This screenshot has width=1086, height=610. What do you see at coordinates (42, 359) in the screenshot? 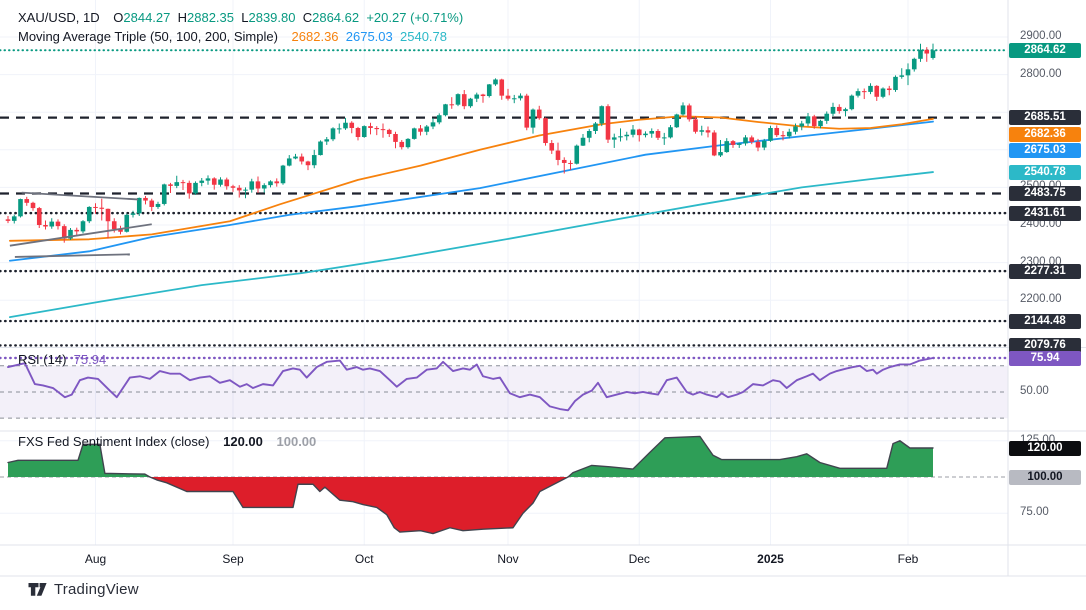
I see `rsi-indicator-title: RSI (14)` at bounding box center [42, 359].